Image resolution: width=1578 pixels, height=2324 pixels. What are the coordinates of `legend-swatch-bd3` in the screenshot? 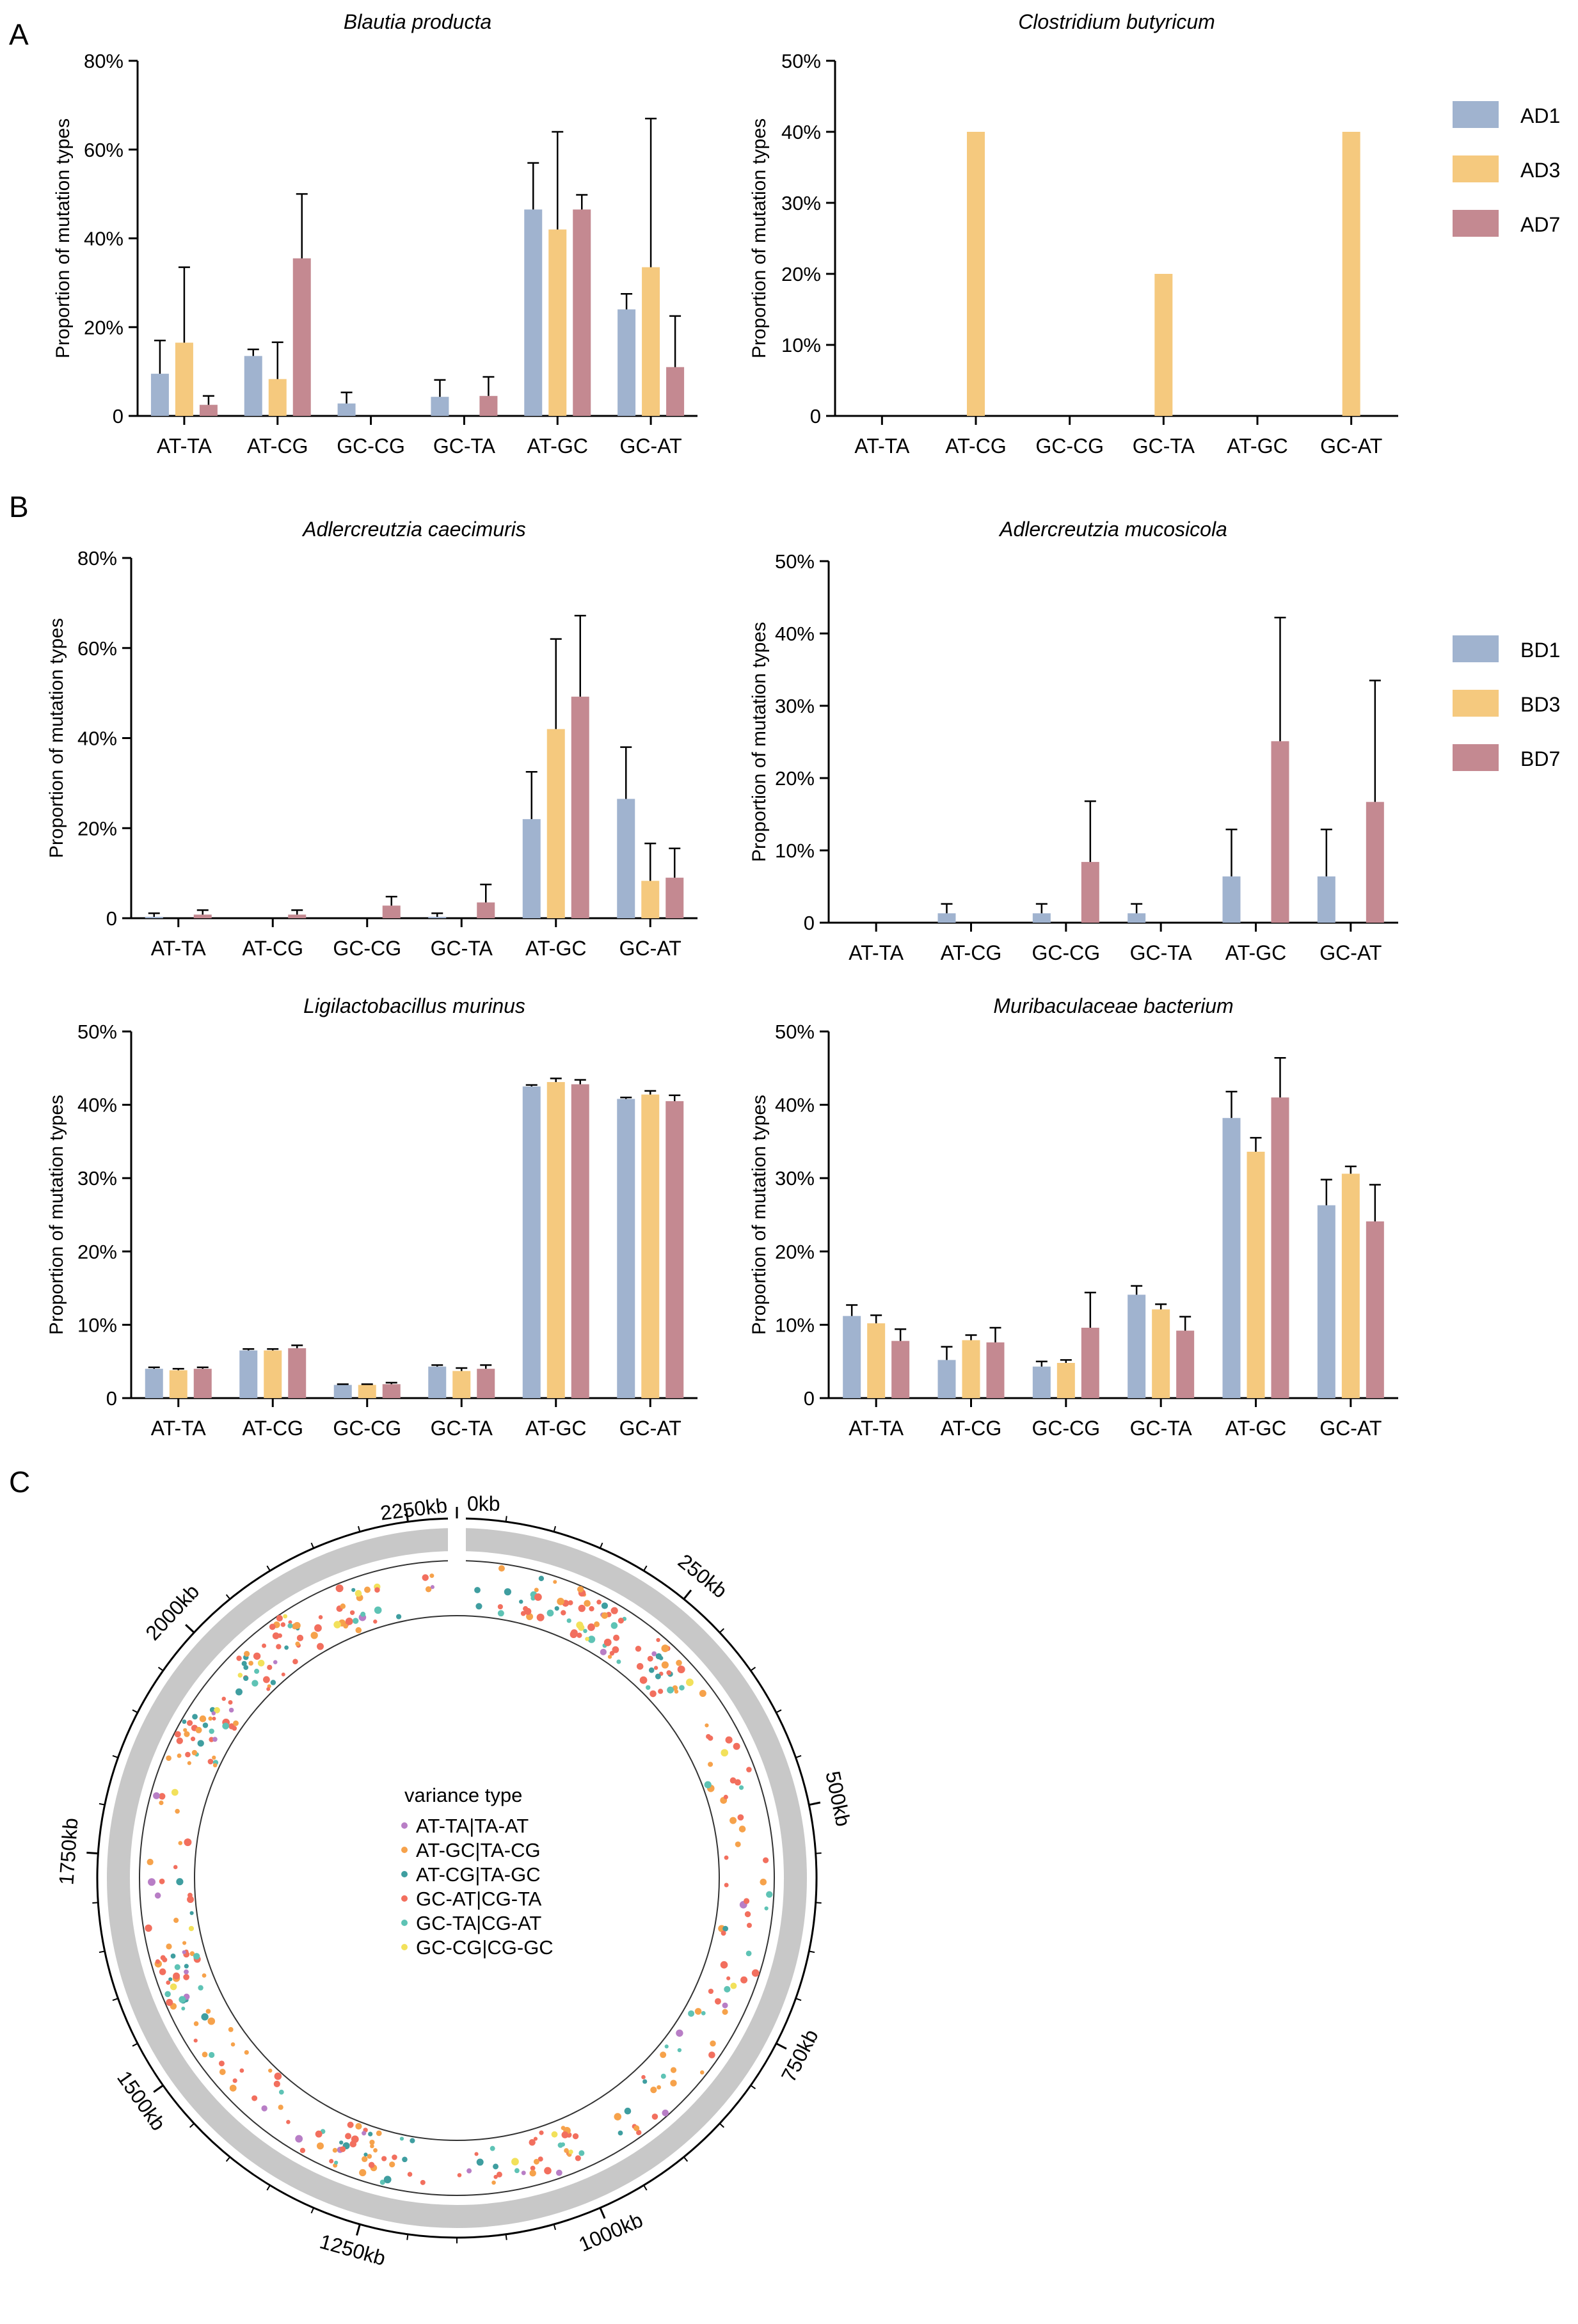 It's located at (1476, 703).